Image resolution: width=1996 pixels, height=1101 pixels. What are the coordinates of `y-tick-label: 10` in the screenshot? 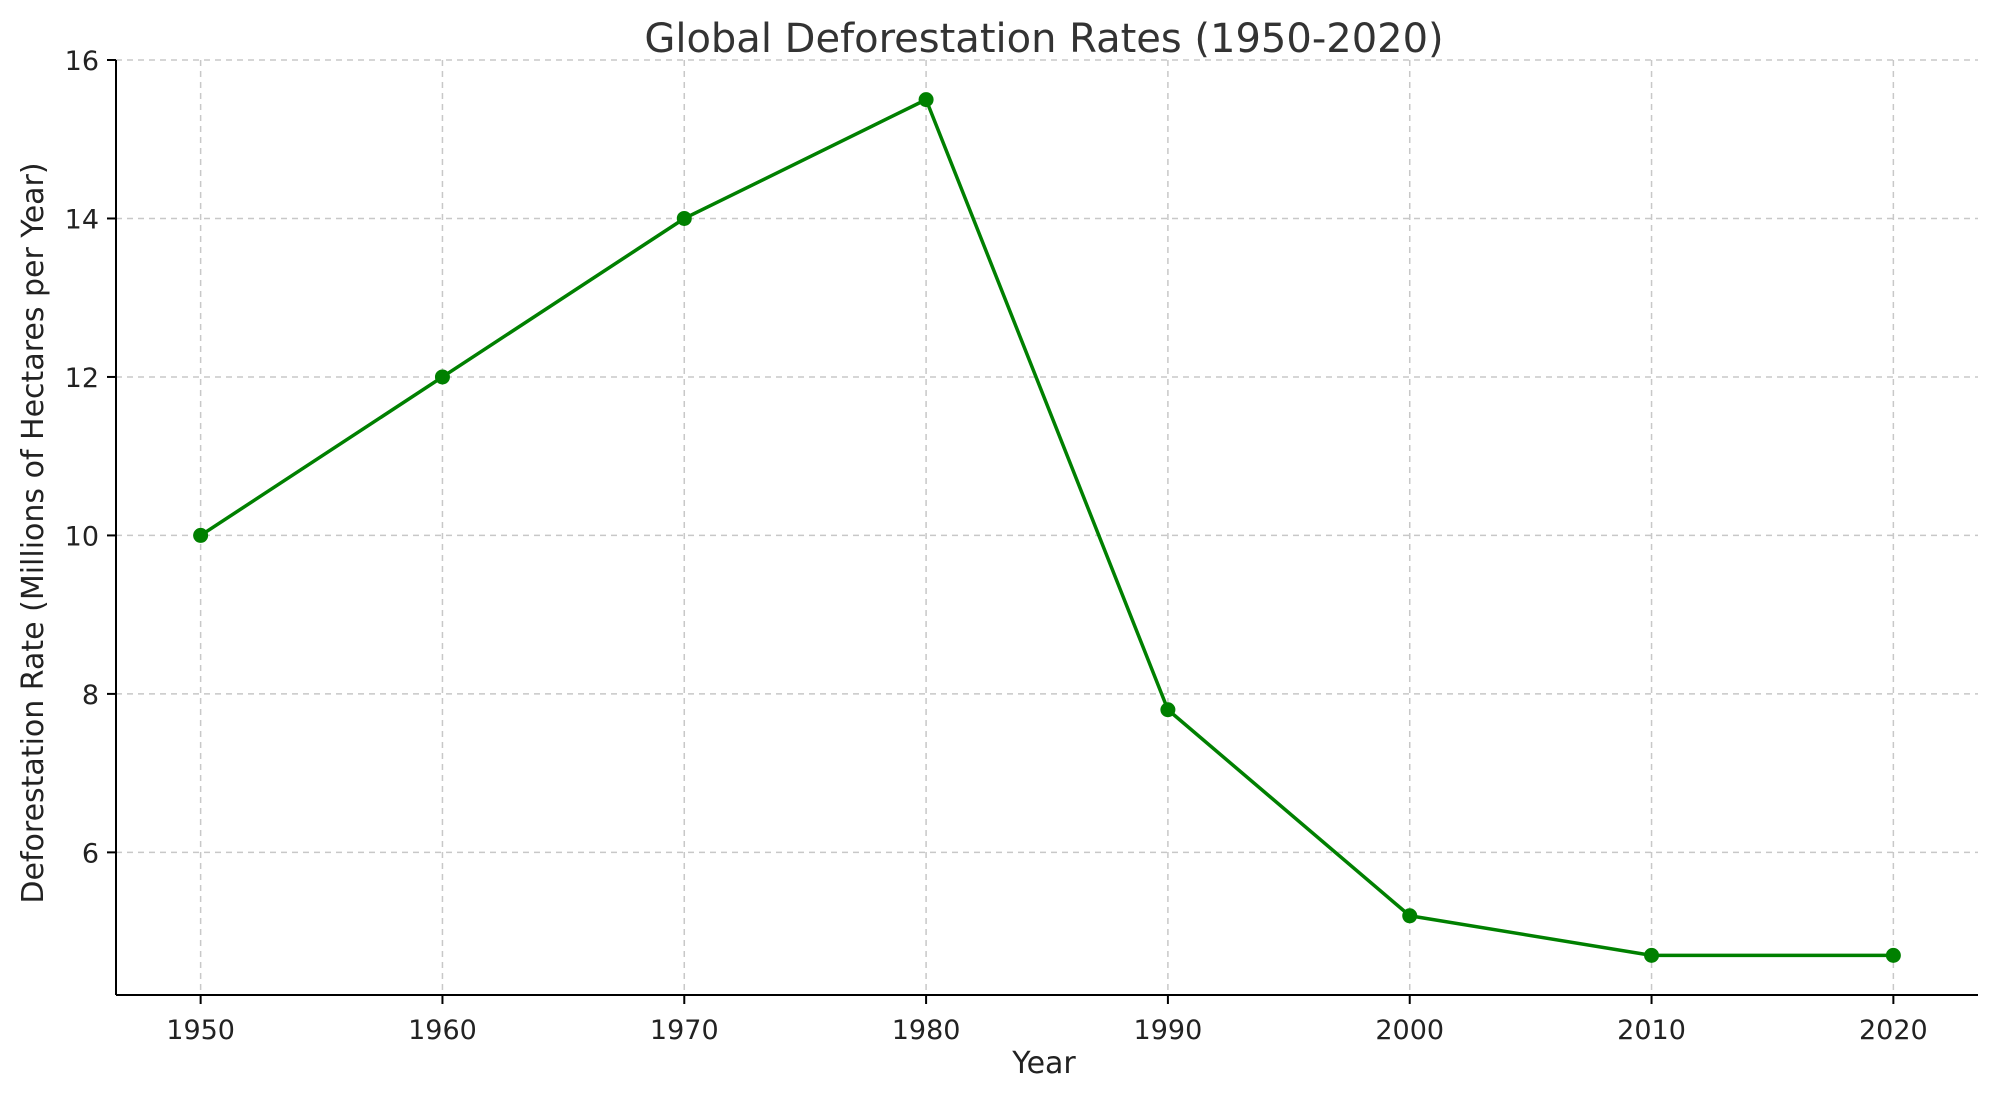 It's located at (82, 536).